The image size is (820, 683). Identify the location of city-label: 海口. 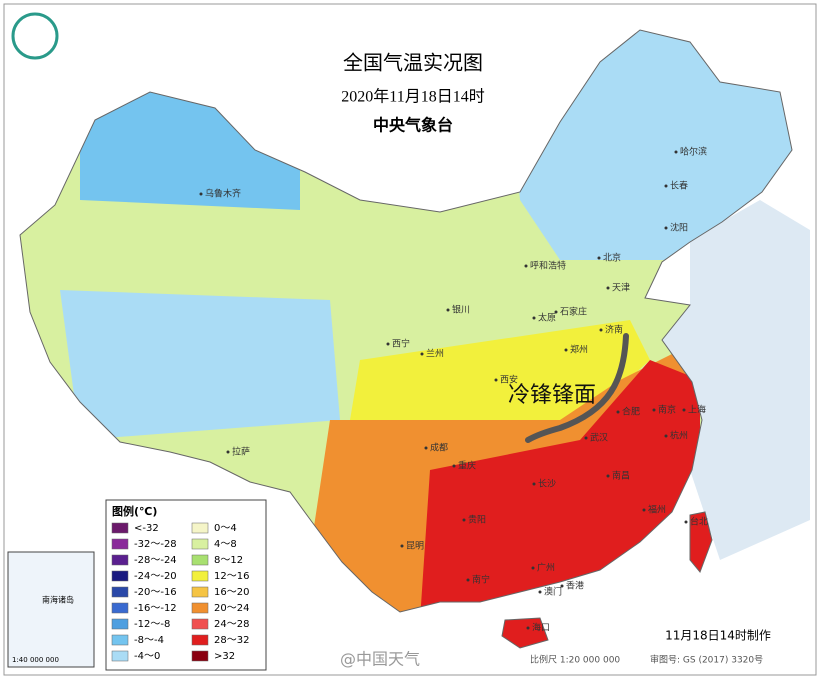
(541, 628).